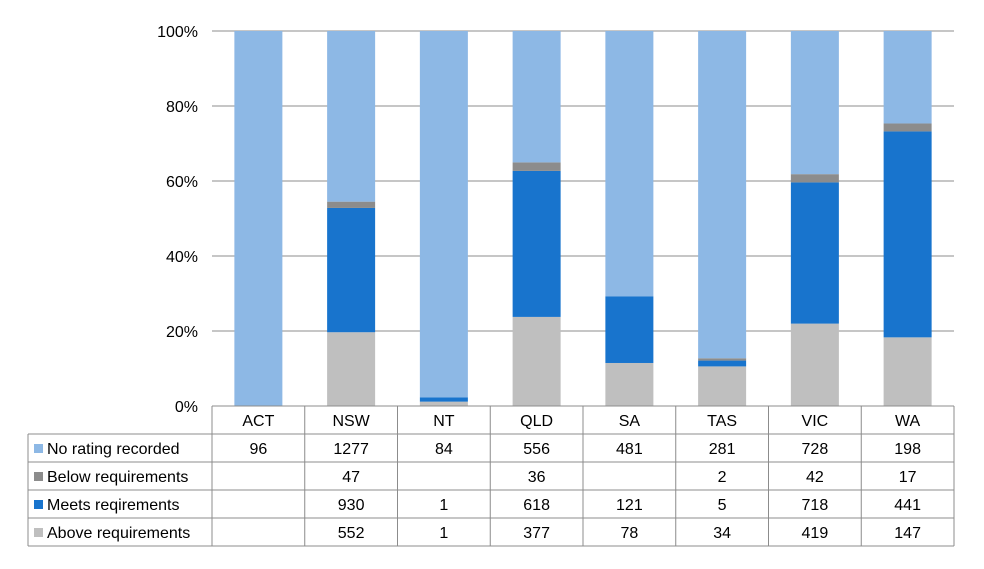 The height and width of the screenshot is (569, 984). I want to click on table-cell-value: 2, so click(722, 477).